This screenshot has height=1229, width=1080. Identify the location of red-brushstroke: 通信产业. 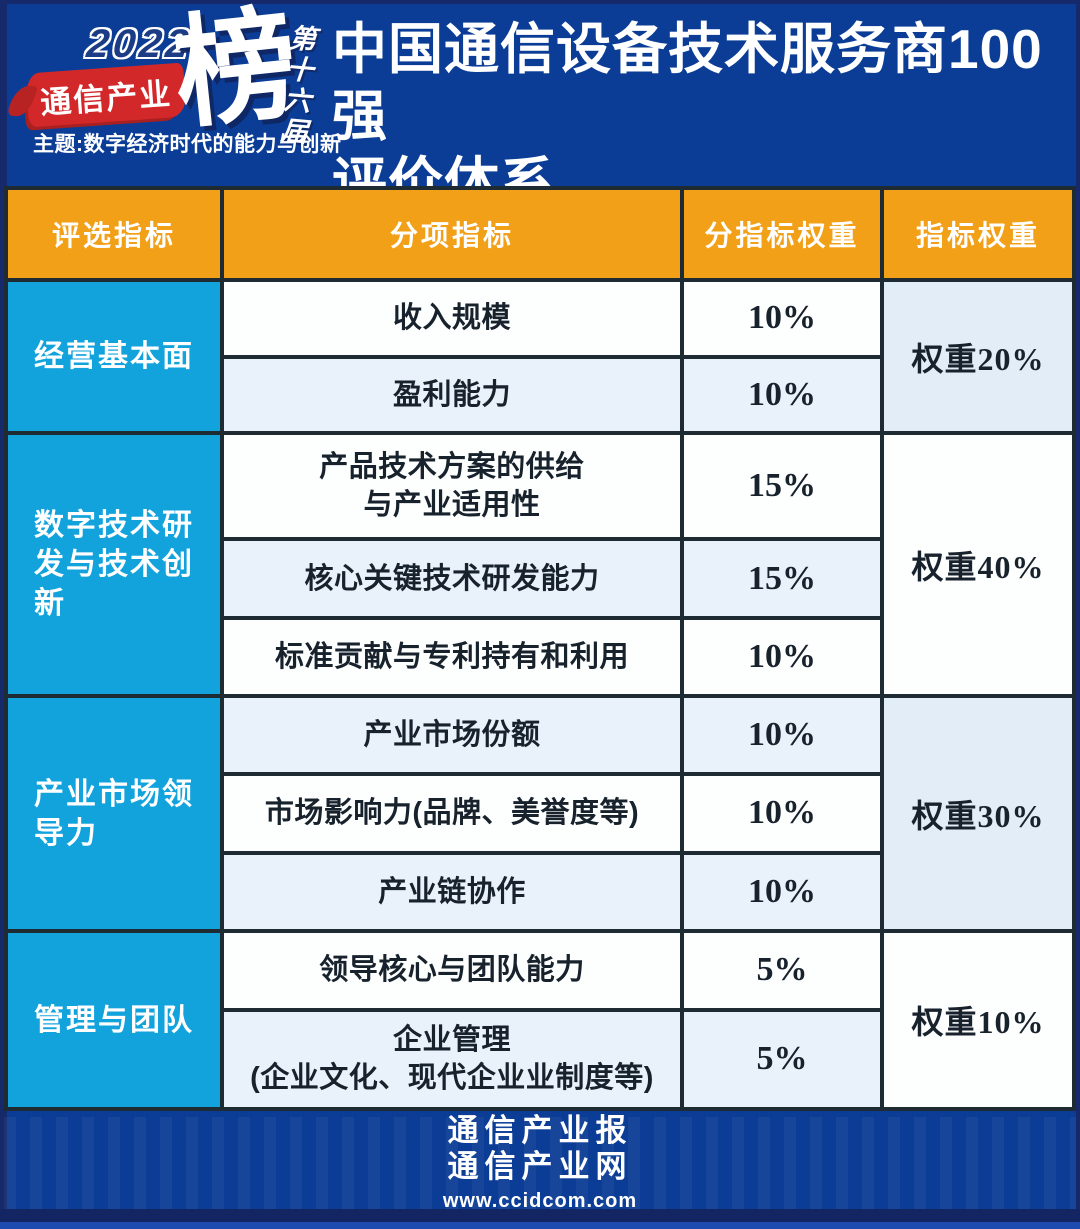
(106, 95).